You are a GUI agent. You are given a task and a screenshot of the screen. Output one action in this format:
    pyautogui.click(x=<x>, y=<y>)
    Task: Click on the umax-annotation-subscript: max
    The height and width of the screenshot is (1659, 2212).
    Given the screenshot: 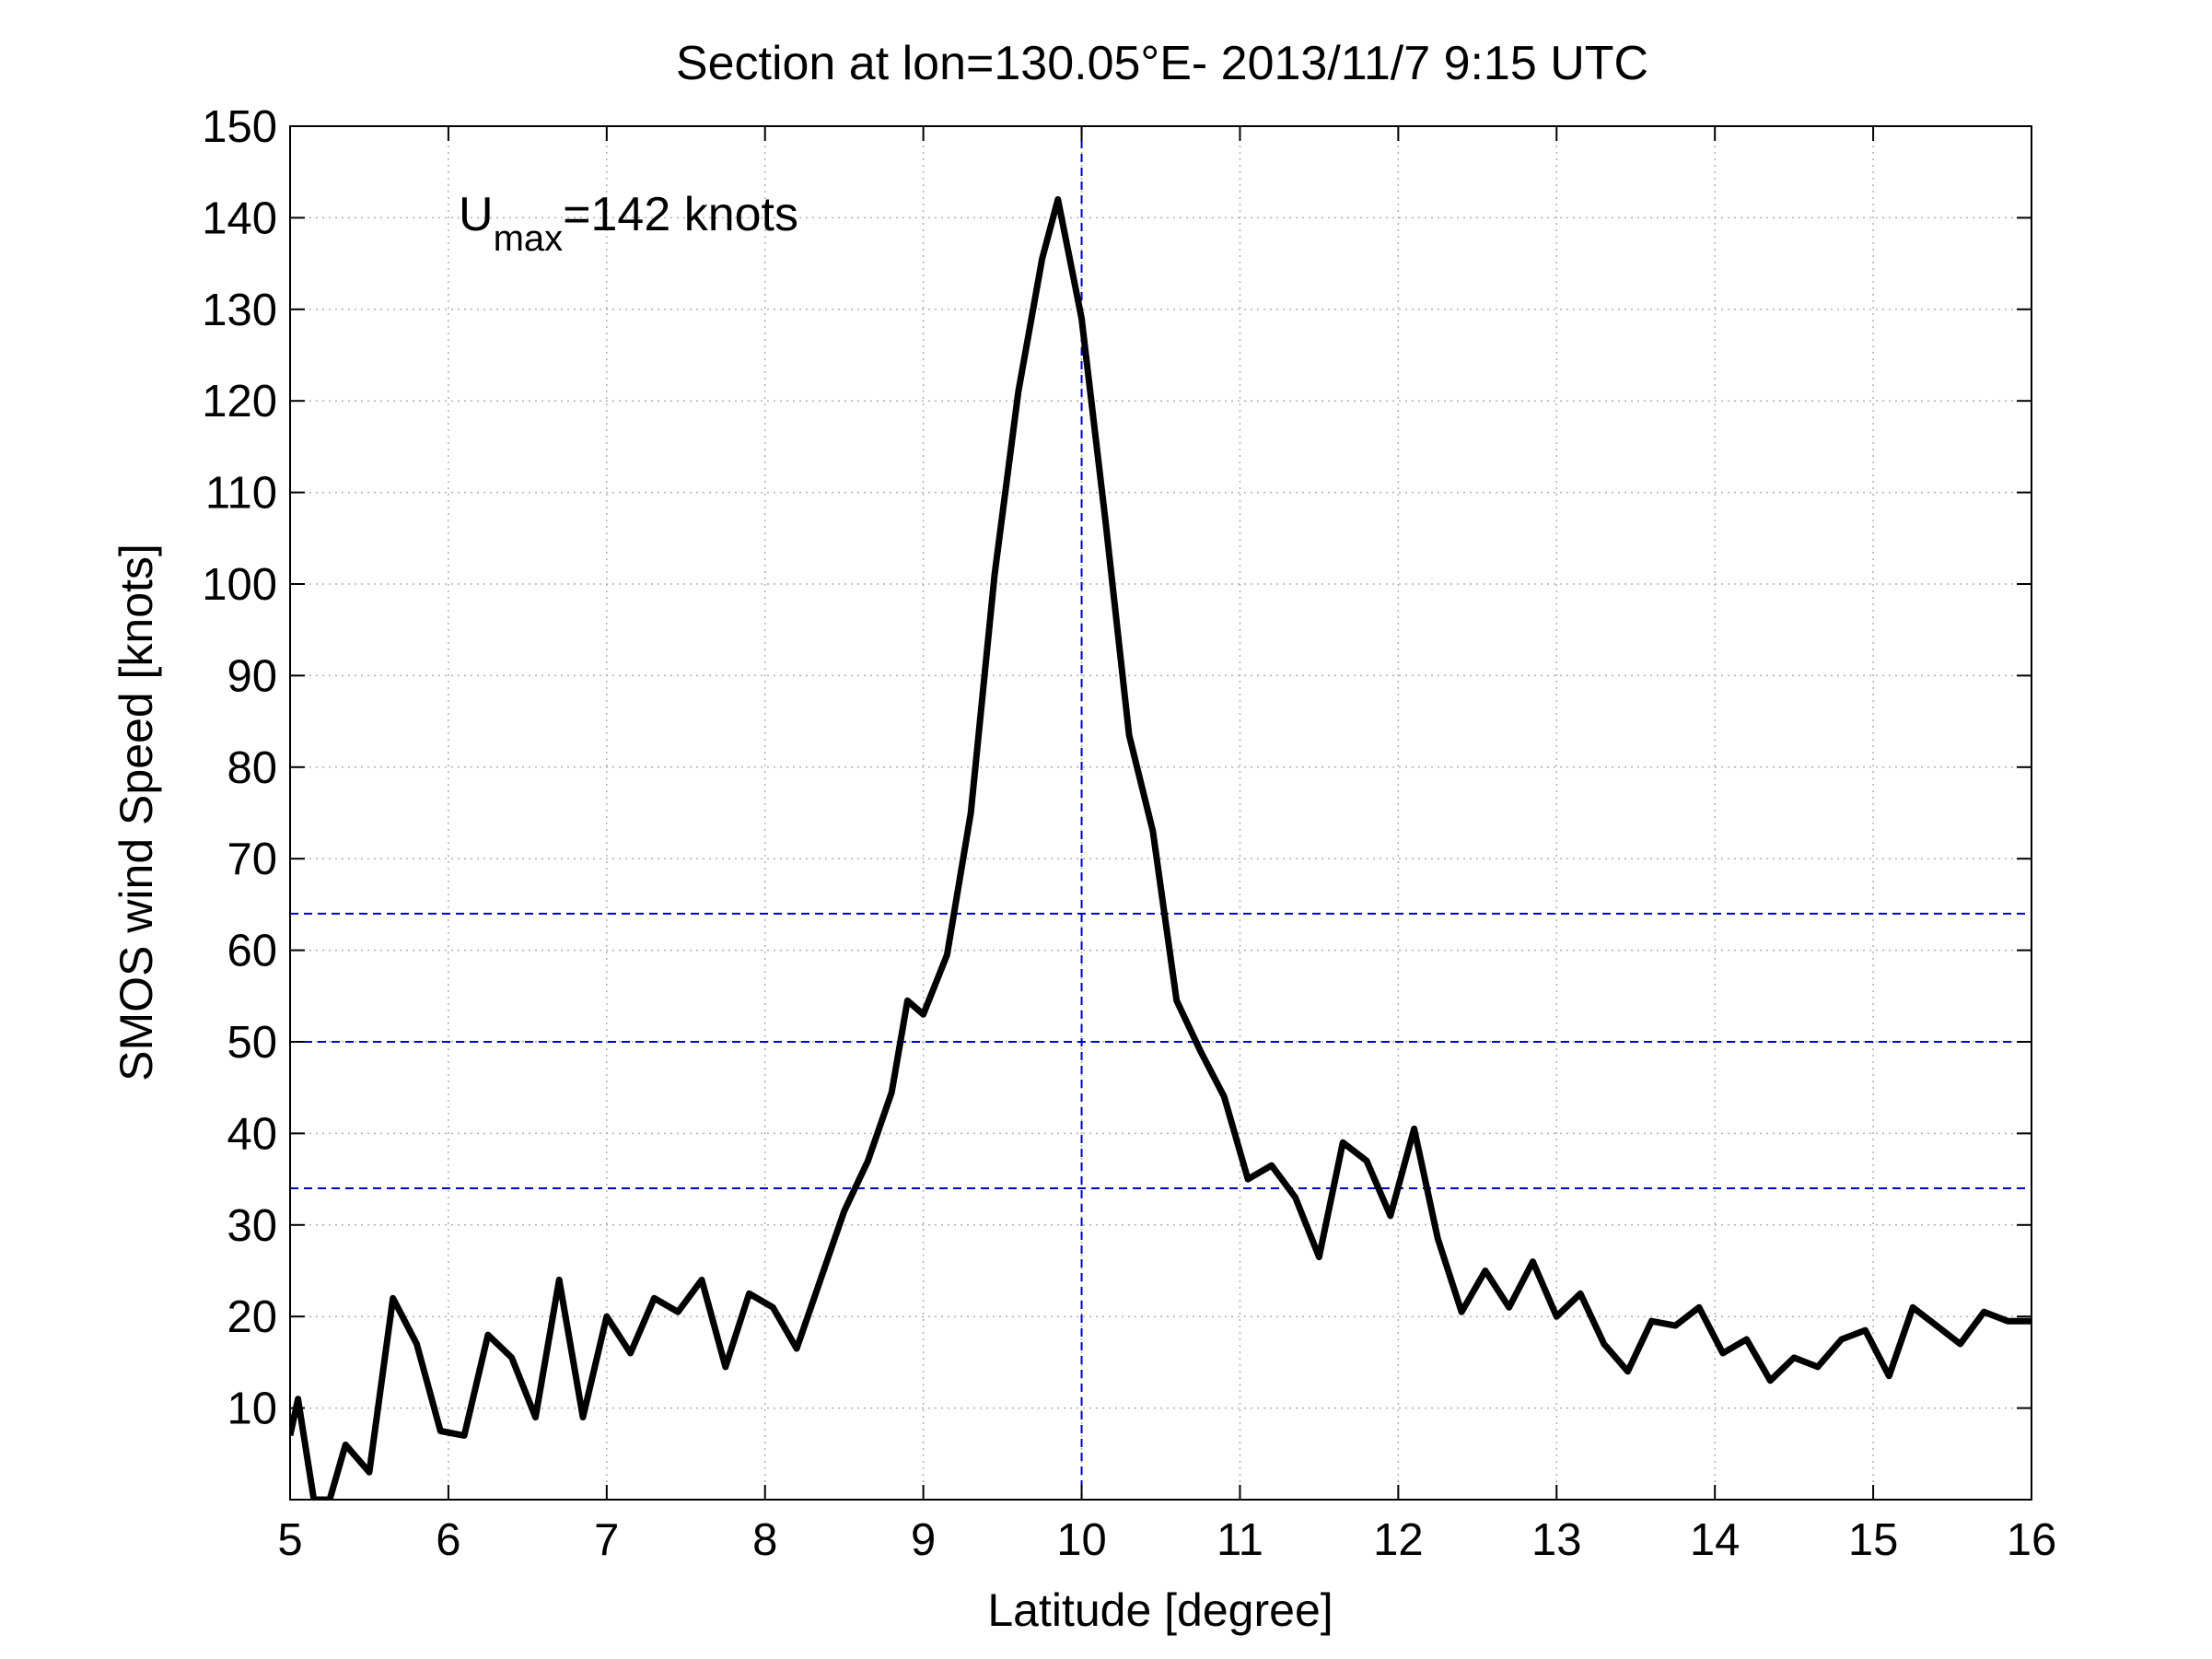 What is the action you would take?
    pyautogui.click(x=529, y=238)
    